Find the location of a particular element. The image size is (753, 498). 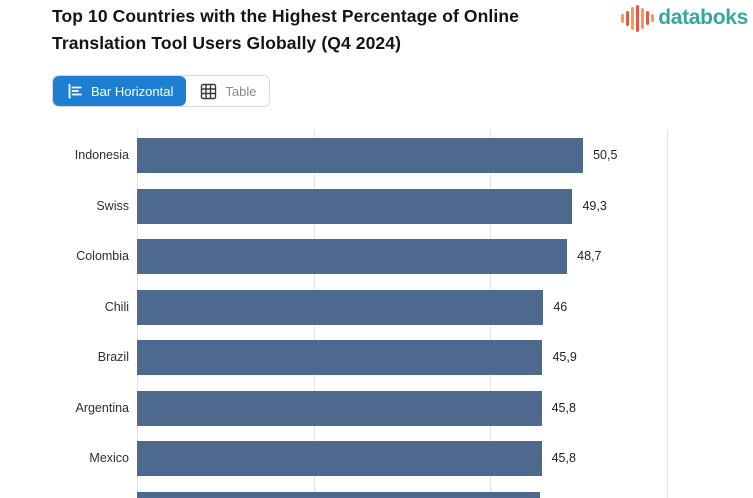

table-icon is located at coordinates (208, 91).